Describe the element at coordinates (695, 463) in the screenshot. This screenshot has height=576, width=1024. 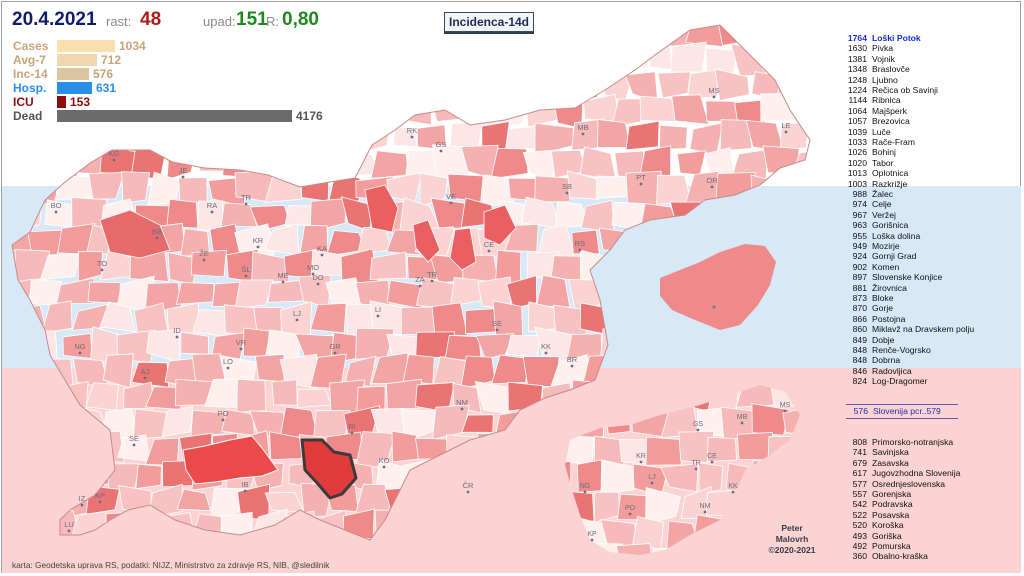
I see `mini-label: TR` at that location.